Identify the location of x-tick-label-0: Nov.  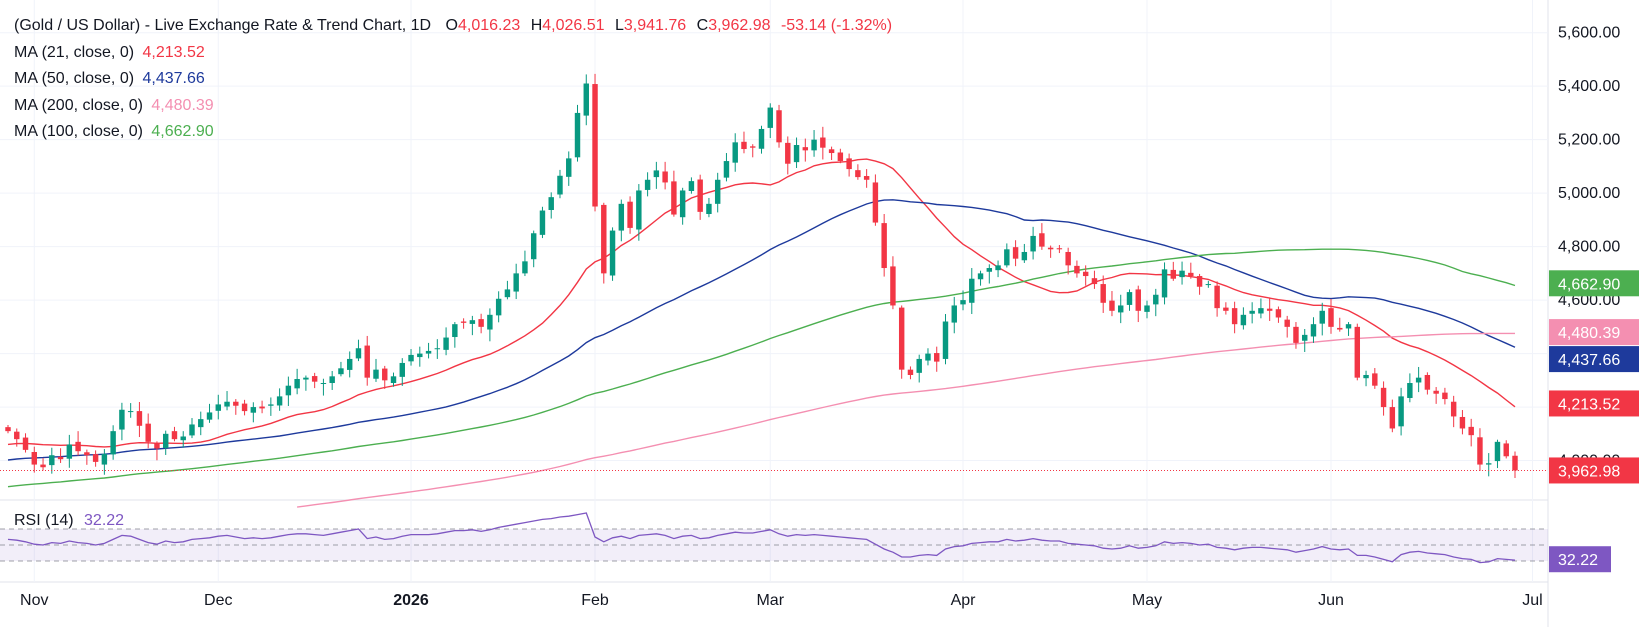
(34, 600).